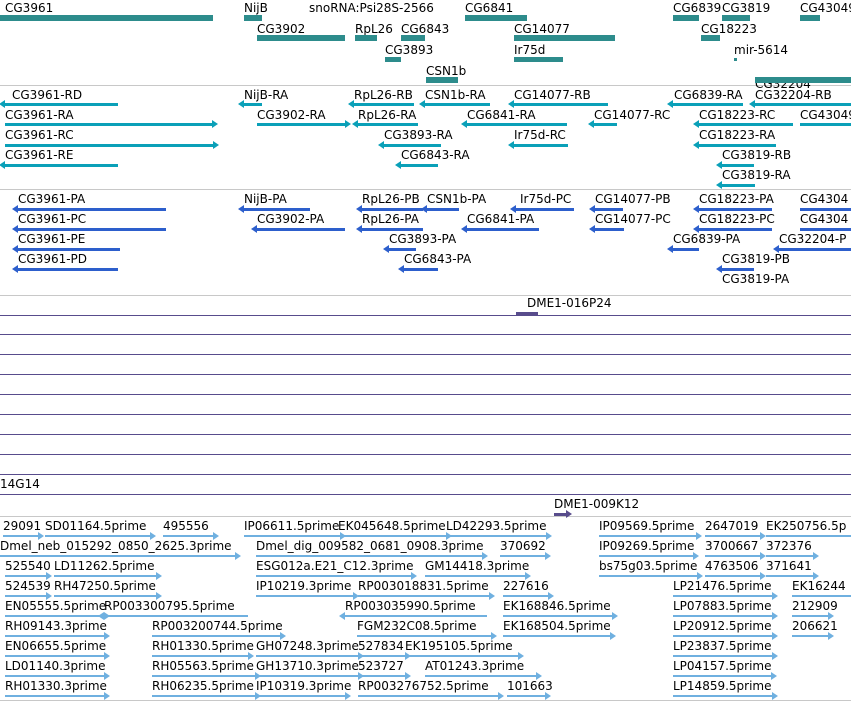 Image resolution: width=851 pixels, height=703 pixels. What do you see at coordinates (789, 566) in the screenshot?
I see `feature-label: 371641` at bounding box center [789, 566].